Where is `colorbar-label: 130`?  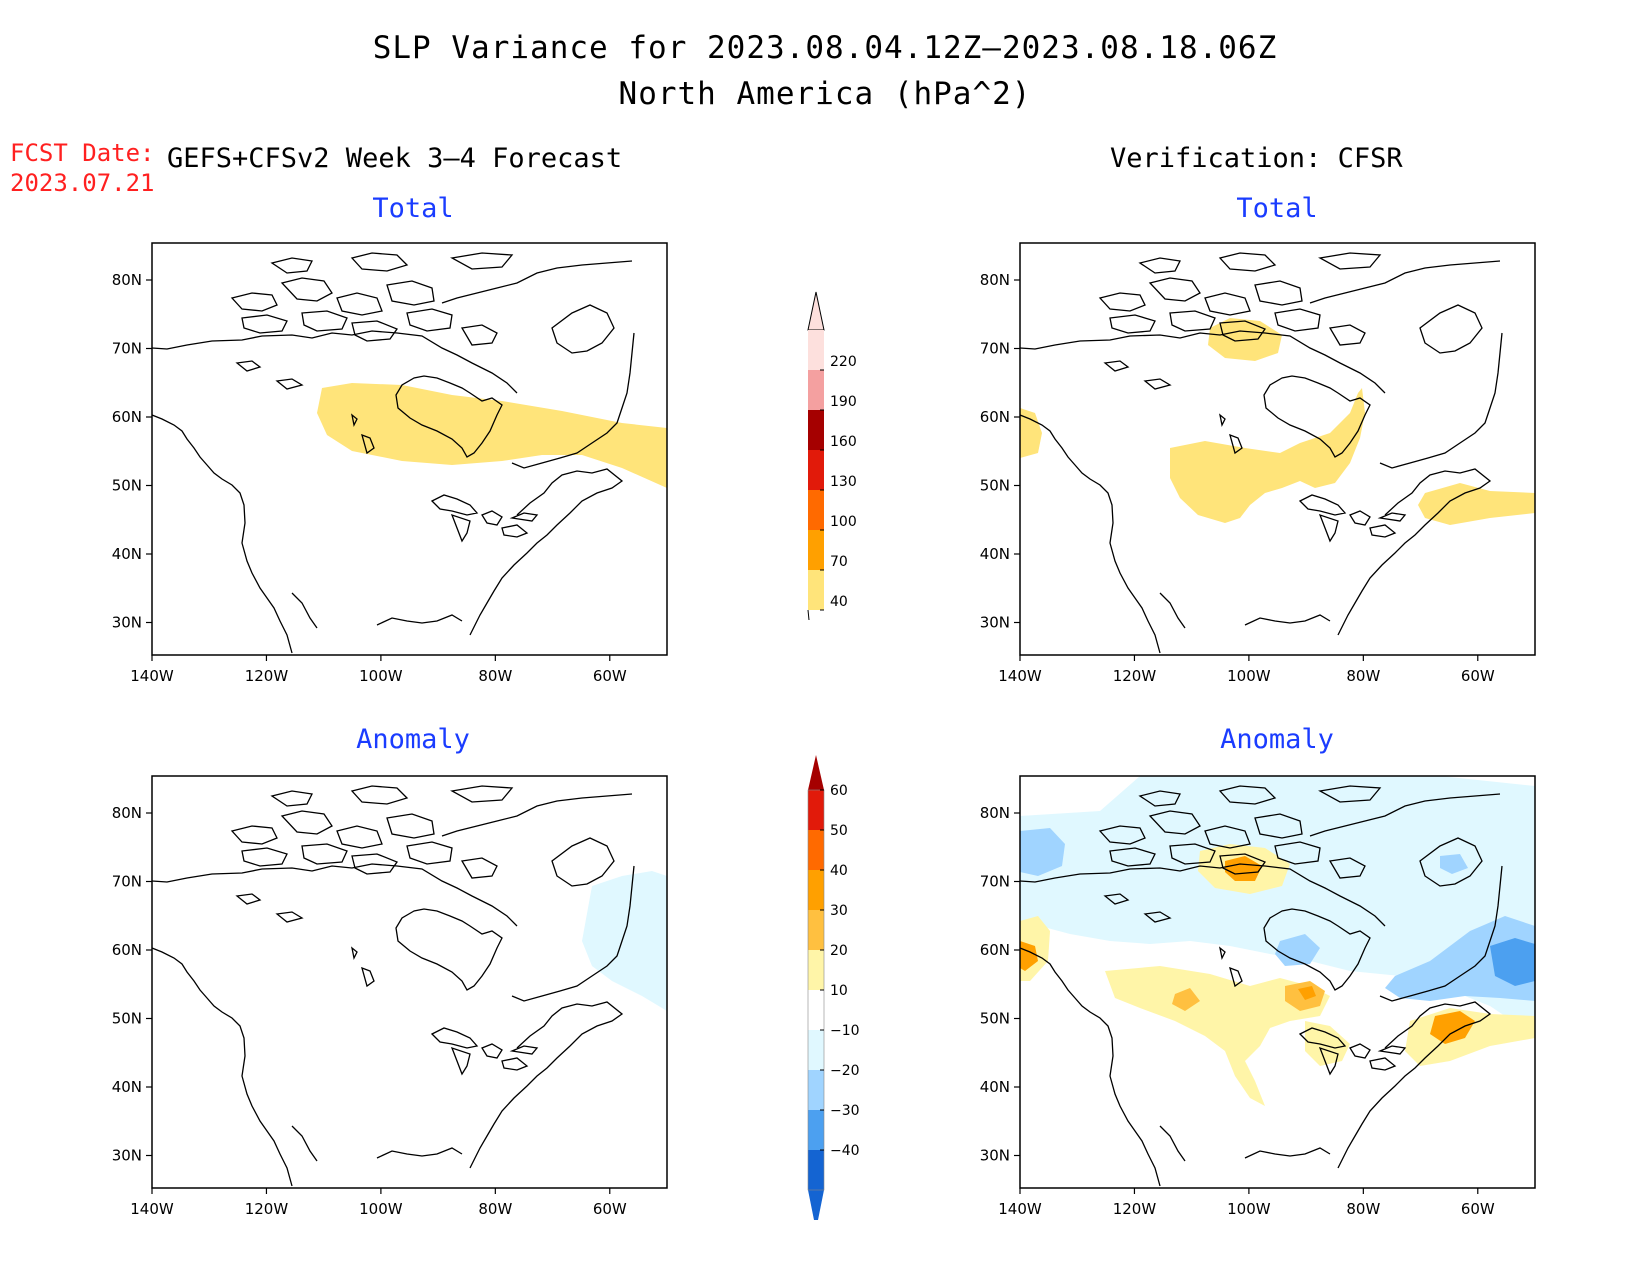 colorbar-label: 130 is located at coordinates (843, 482).